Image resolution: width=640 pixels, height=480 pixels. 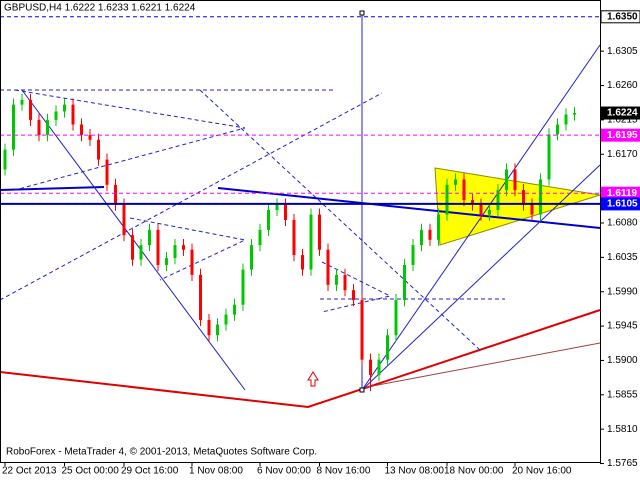 What do you see at coordinates (542, 471) in the screenshot?
I see `x-tick-label: 20 Nov 16:00` at bounding box center [542, 471].